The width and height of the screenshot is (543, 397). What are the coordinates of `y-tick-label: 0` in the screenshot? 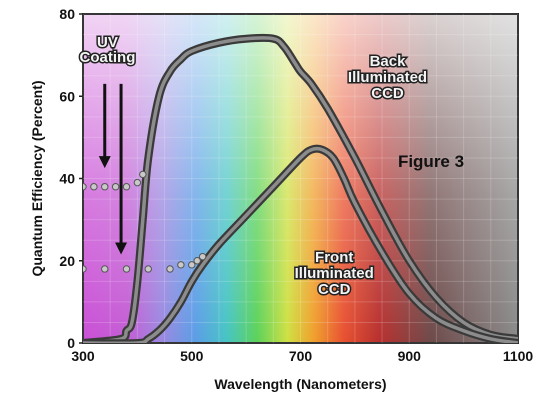 It's located at (71, 343).